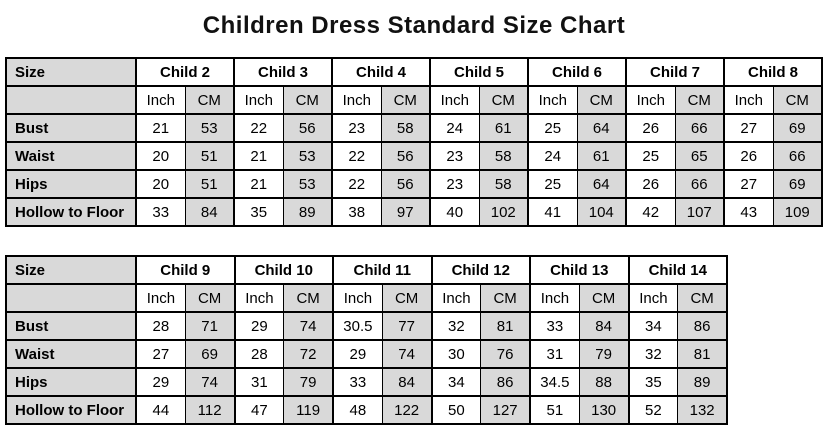 This screenshot has height=430, width=828. What do you see at coordinates (308, 382) in the screenshot?
I see `cm-value: 79` at bounding box center [308, 382].